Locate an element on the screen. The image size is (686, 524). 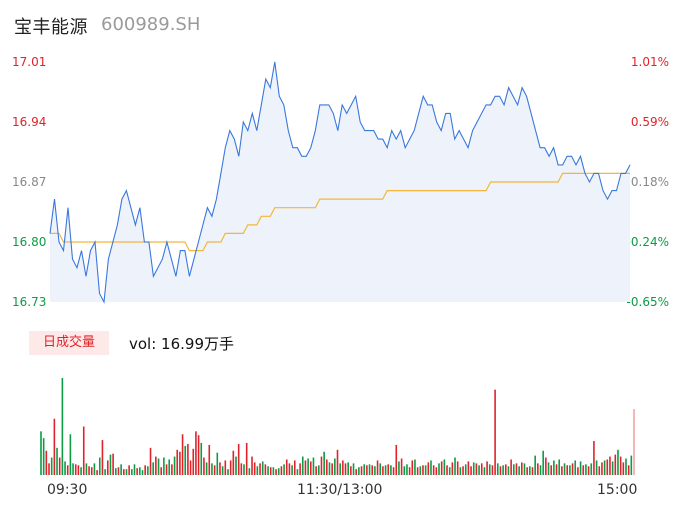
price-tick-1: 17.01 is located at coordinates (29, 62).